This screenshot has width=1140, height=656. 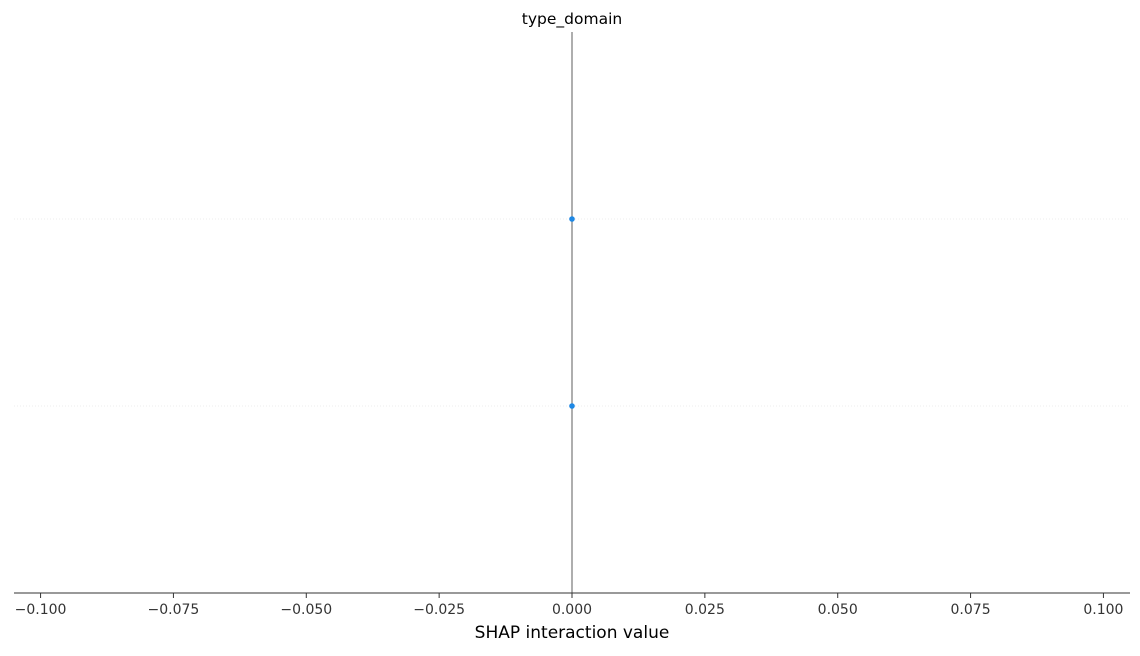 I want to click on x-tick-label: −0.025, so click(x=439, y=610).